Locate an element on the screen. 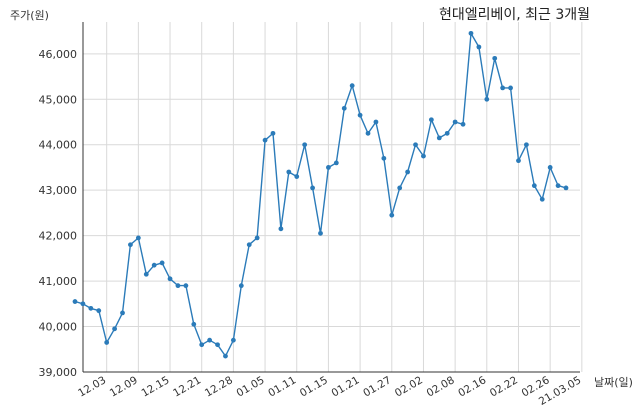 Image resolution: width=640 pixels, height=414 pixels. y-tick-label: 39,000 is located at coordinates (58, 372).